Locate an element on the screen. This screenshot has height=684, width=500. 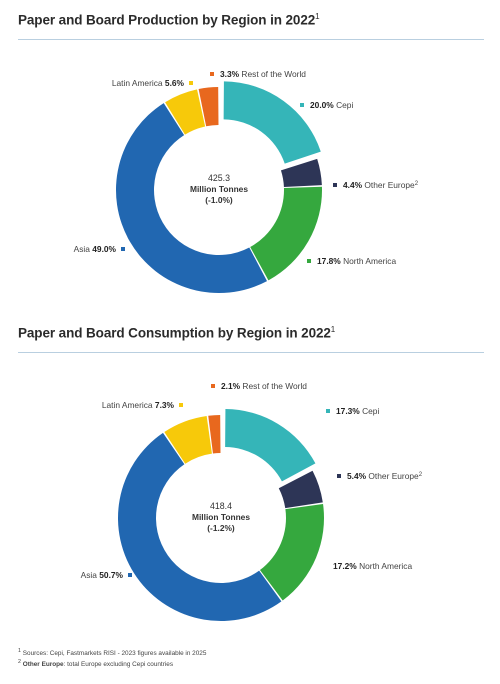
label-asia: Asia 50.7% is located at coordinates (106, 575).